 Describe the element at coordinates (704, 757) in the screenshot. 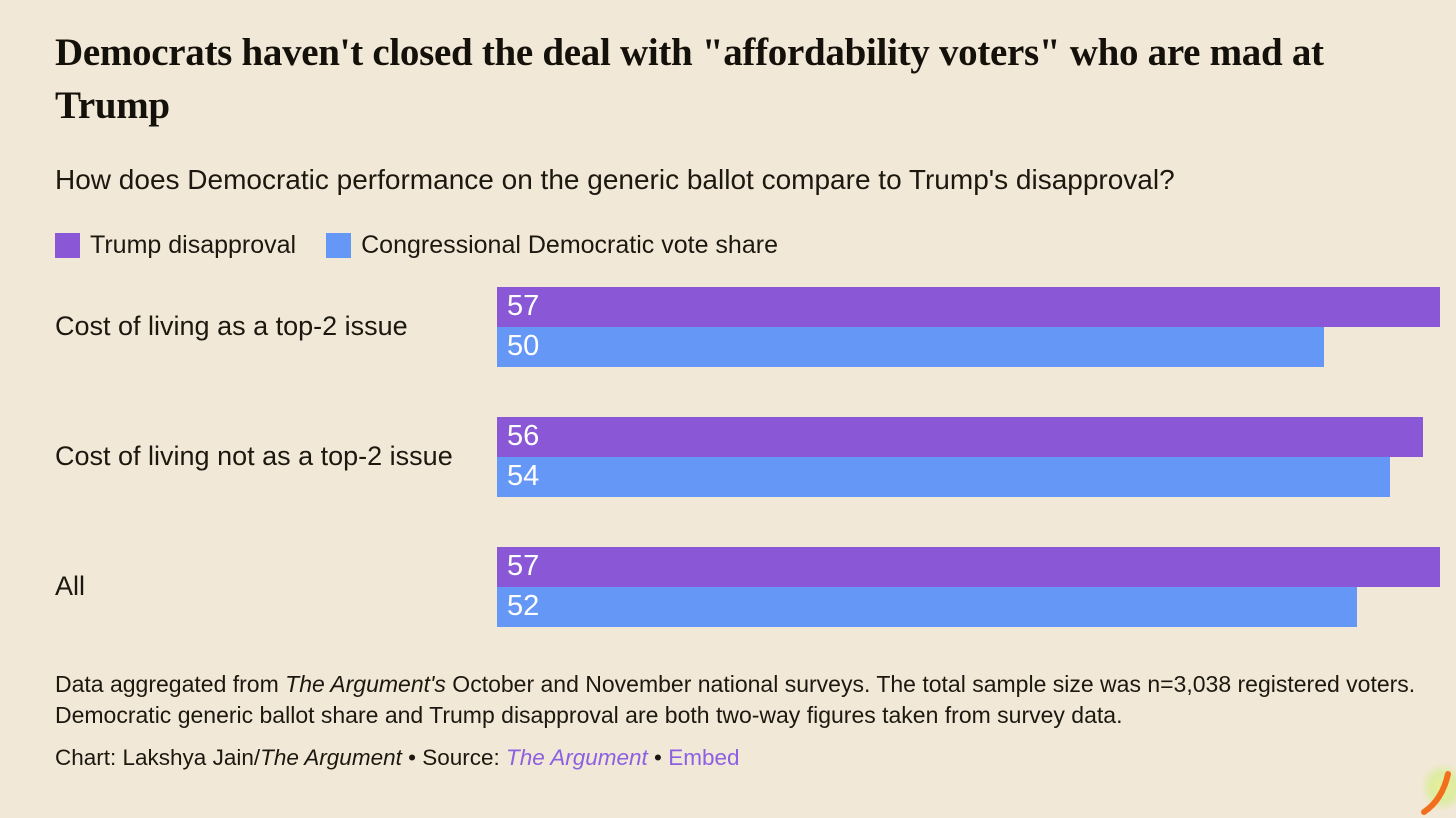

I see `embed-link: Embed` at that location.